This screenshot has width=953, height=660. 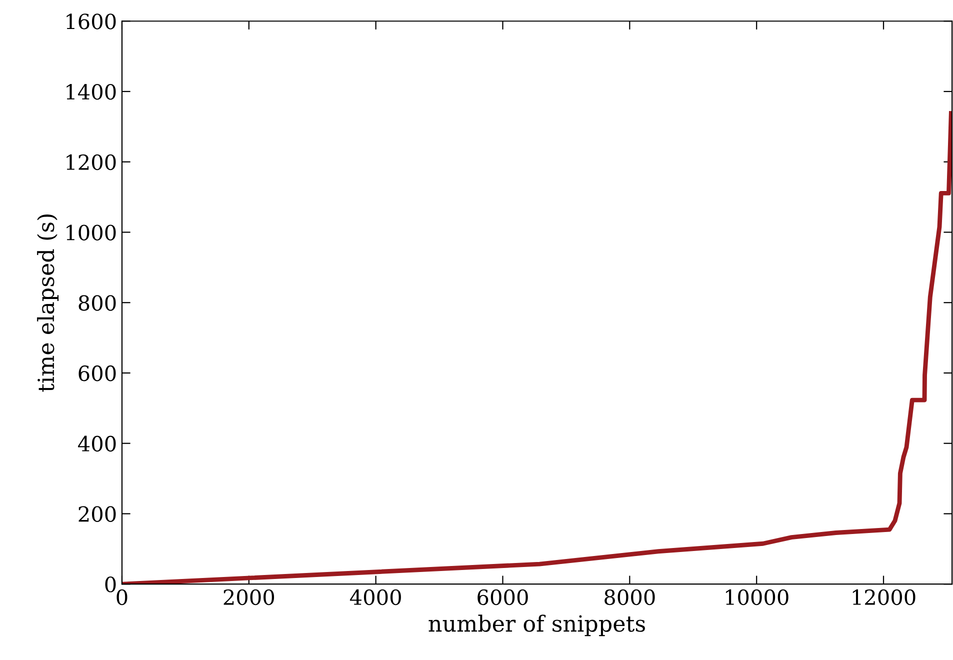 What do you see at coordinates (536, 625) in the screenshot?
I see `x-axis-title: number of snippets` at bounding box center [536, 625].